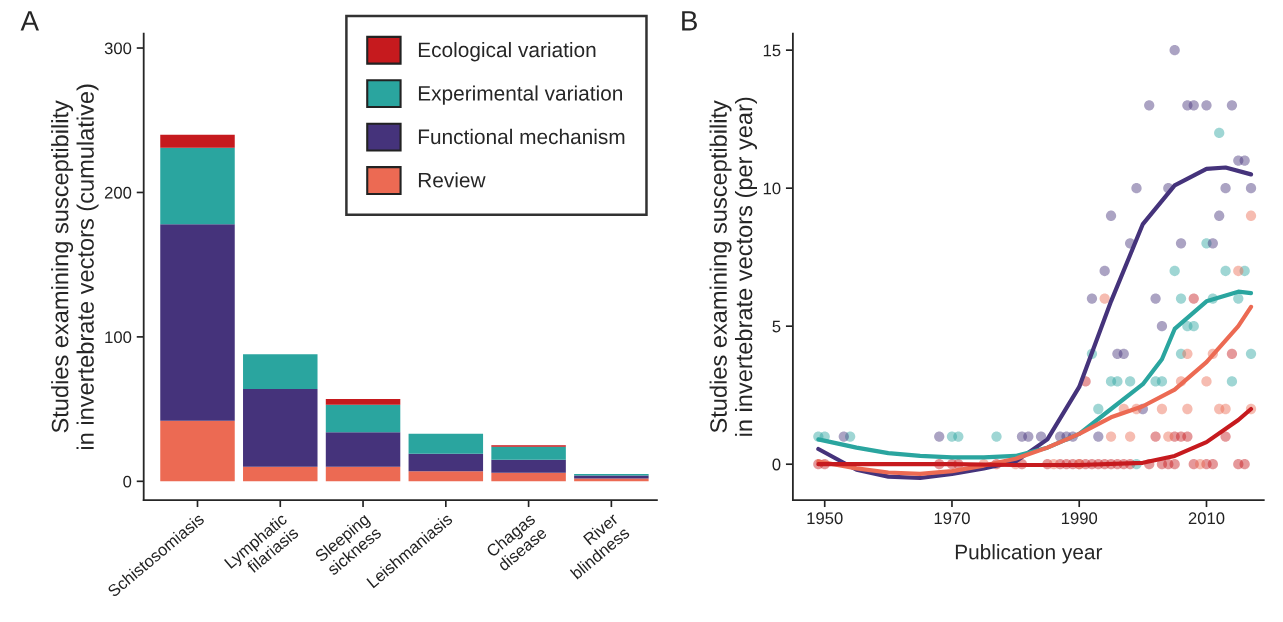 This screenshot has width=1283, height=622. Describe the element at coordinates (1206, 518) in the screenshot. I see `x-tick-label: 2010` at that location.